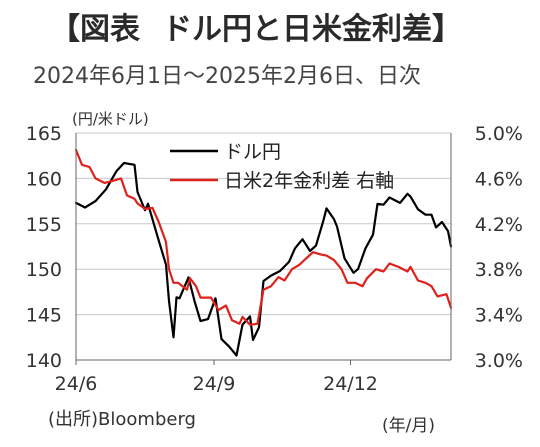 The height and width of the screenshot is (447, 540). What do you see at coordinates (214, 384) in the screenshot?
I see `x-tick-label: 24/9` at bounding box center [214, 384].